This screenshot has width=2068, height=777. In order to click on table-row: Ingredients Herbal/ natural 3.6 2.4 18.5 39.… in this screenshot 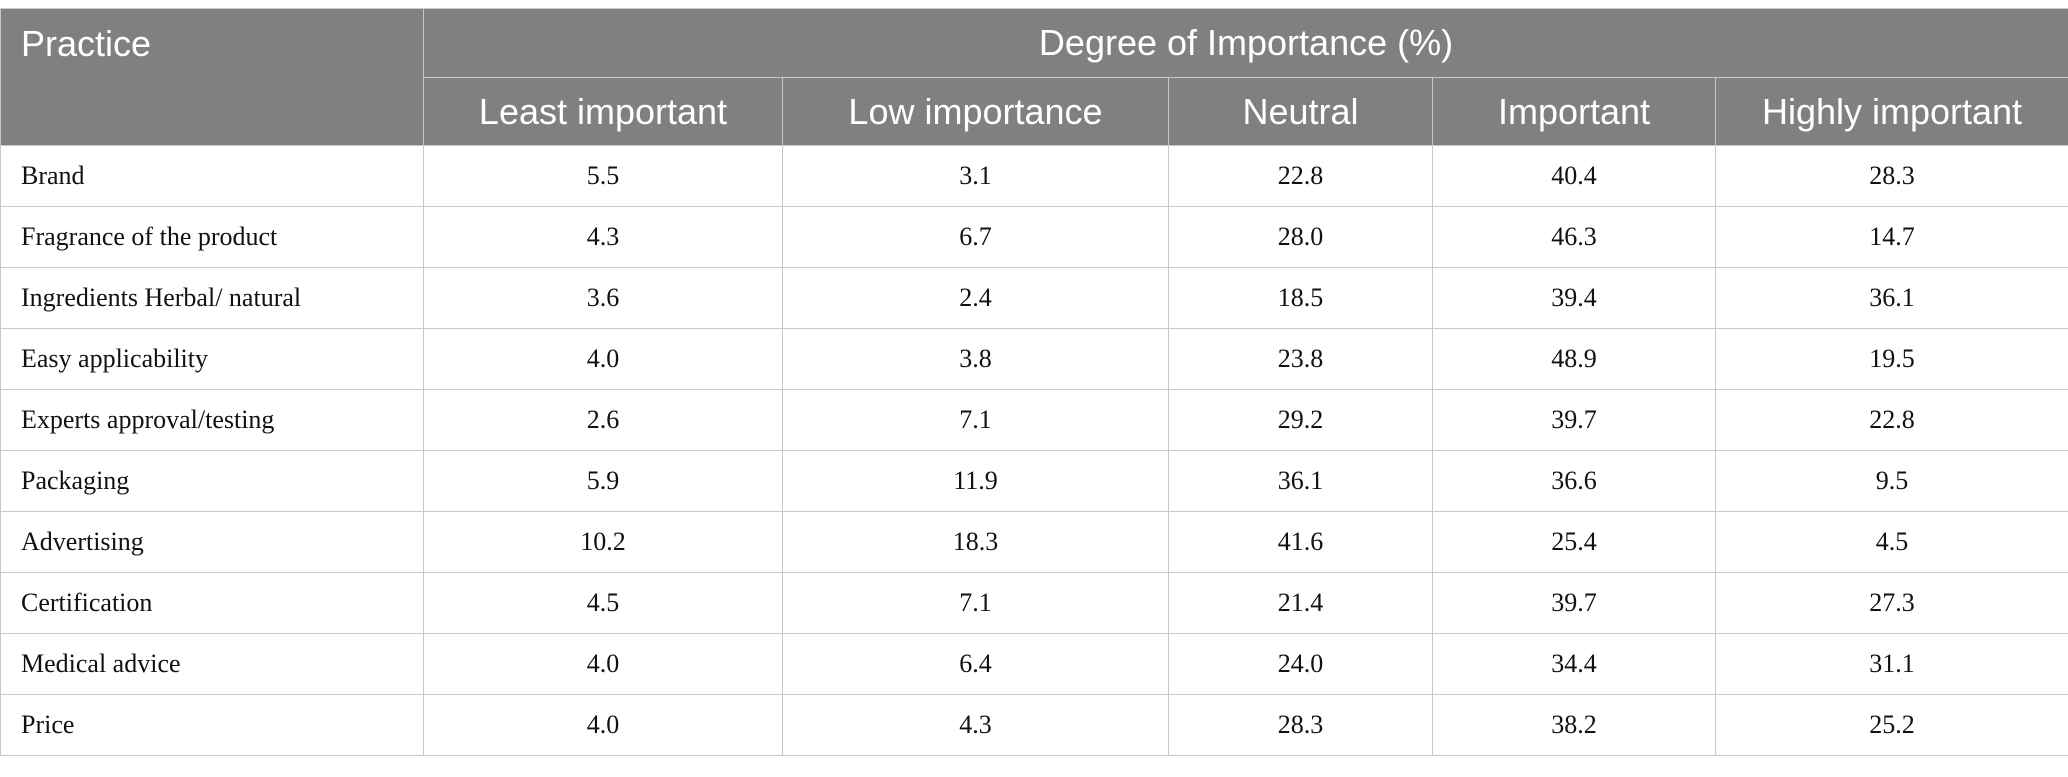, I will do `click(1034, 298)`.